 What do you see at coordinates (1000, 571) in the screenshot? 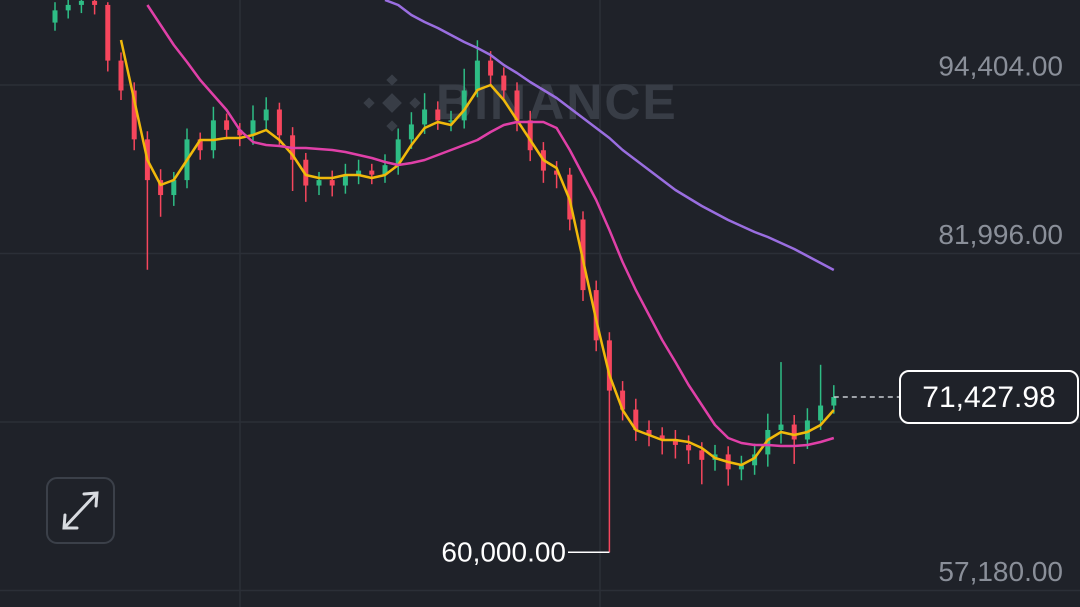
I see `y-tick-label: 57,180.00` at bounding box center [1000, 571].